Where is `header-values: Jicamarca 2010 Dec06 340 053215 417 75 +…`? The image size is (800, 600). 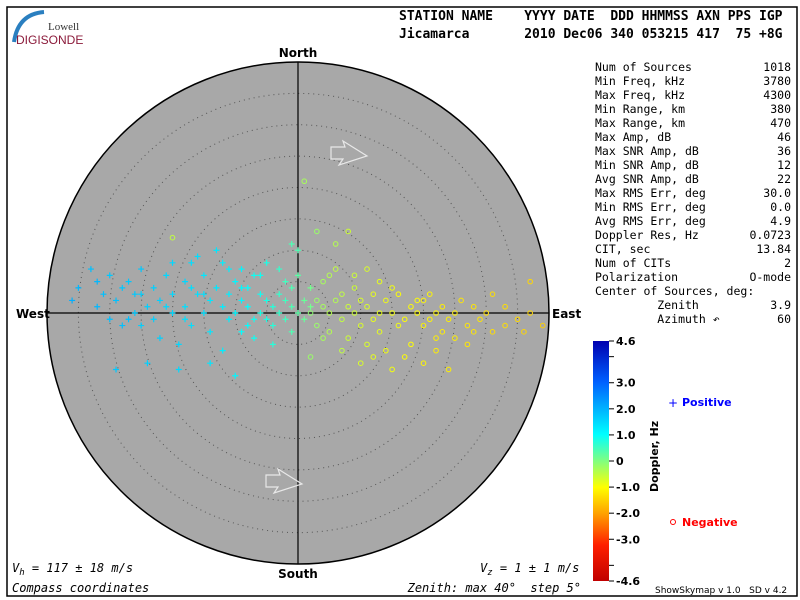 header-values: Jicamarca 2010 Dec06 340 053215 417 75 +… is located at coordinates (591, 34).